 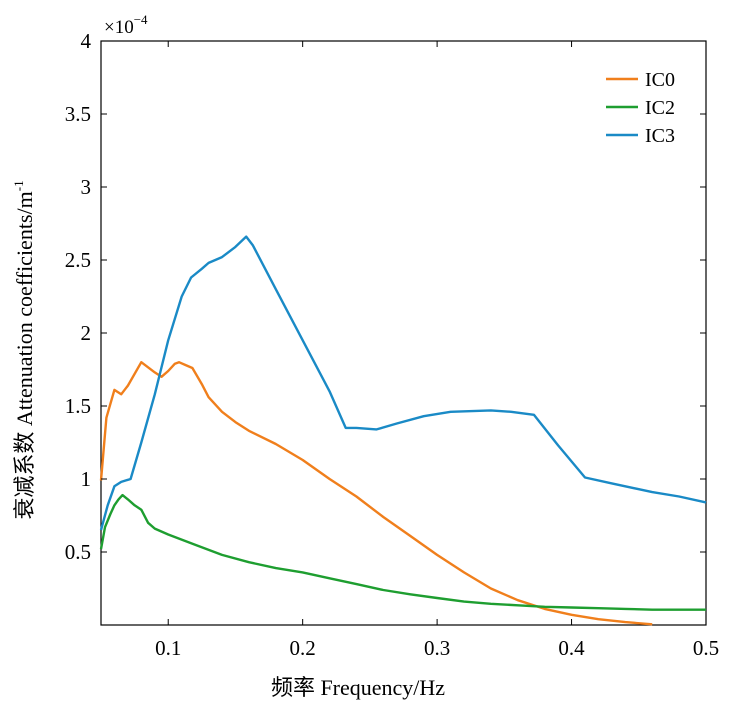 What do you see at coordinates (660, 80) in the screenshot?
I see `legend-label-ic0: IC0` at bounding box center [660, 80].